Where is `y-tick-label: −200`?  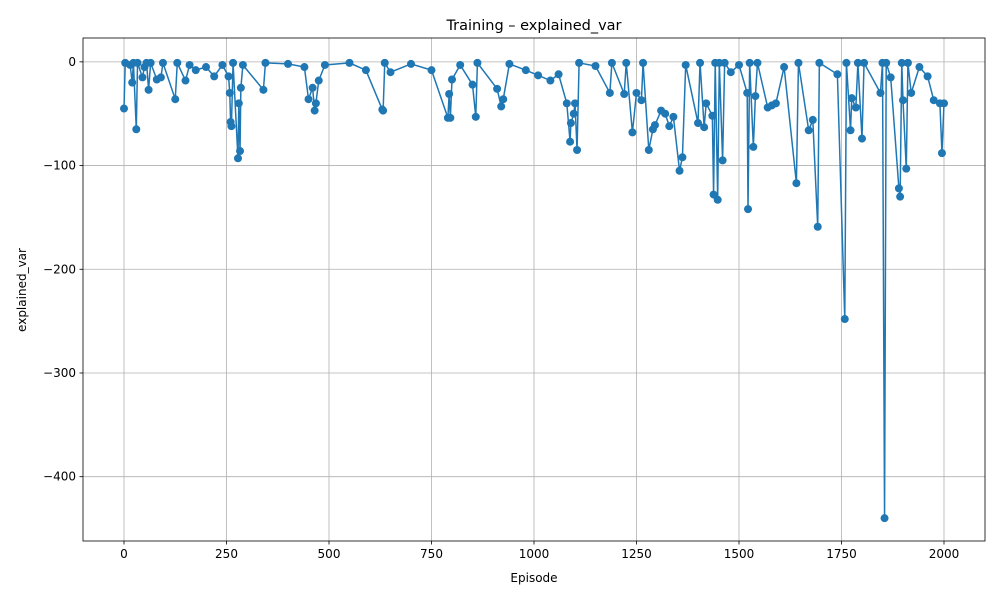
y-tick-label: −200 is located at coordinates (59, 269).